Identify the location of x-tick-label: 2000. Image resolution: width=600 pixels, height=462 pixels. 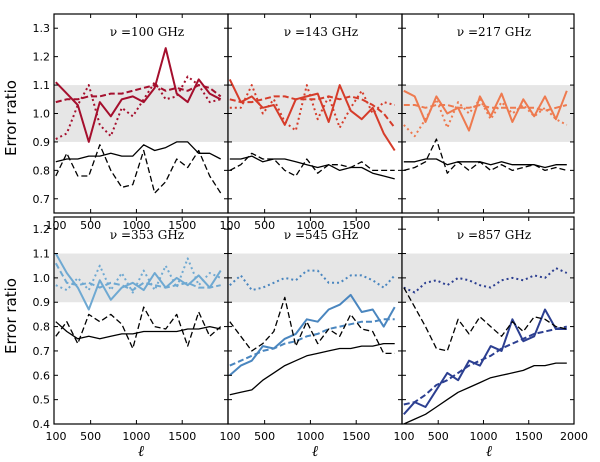
(574, 436).